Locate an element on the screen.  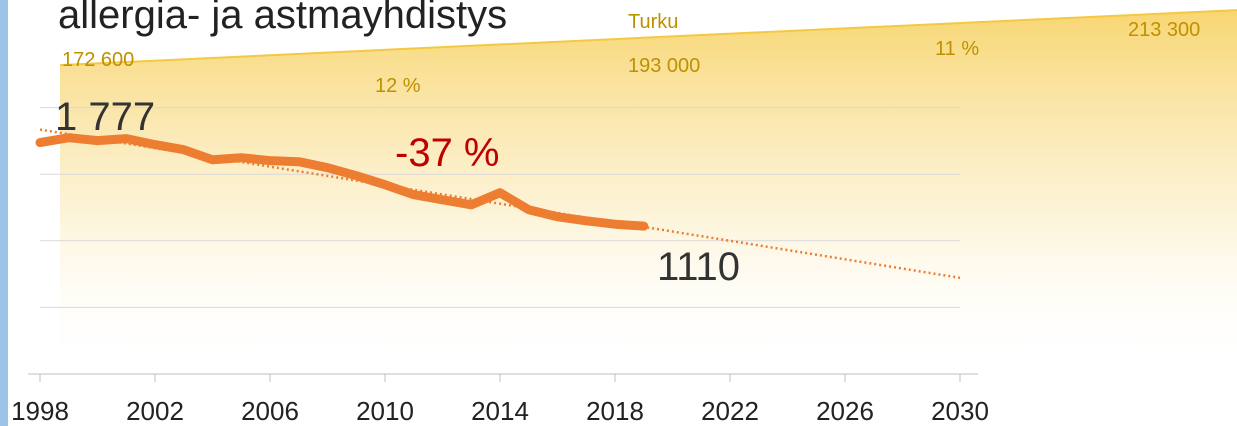
x-tick-label: 2030 is located at coordinates (960, 411).